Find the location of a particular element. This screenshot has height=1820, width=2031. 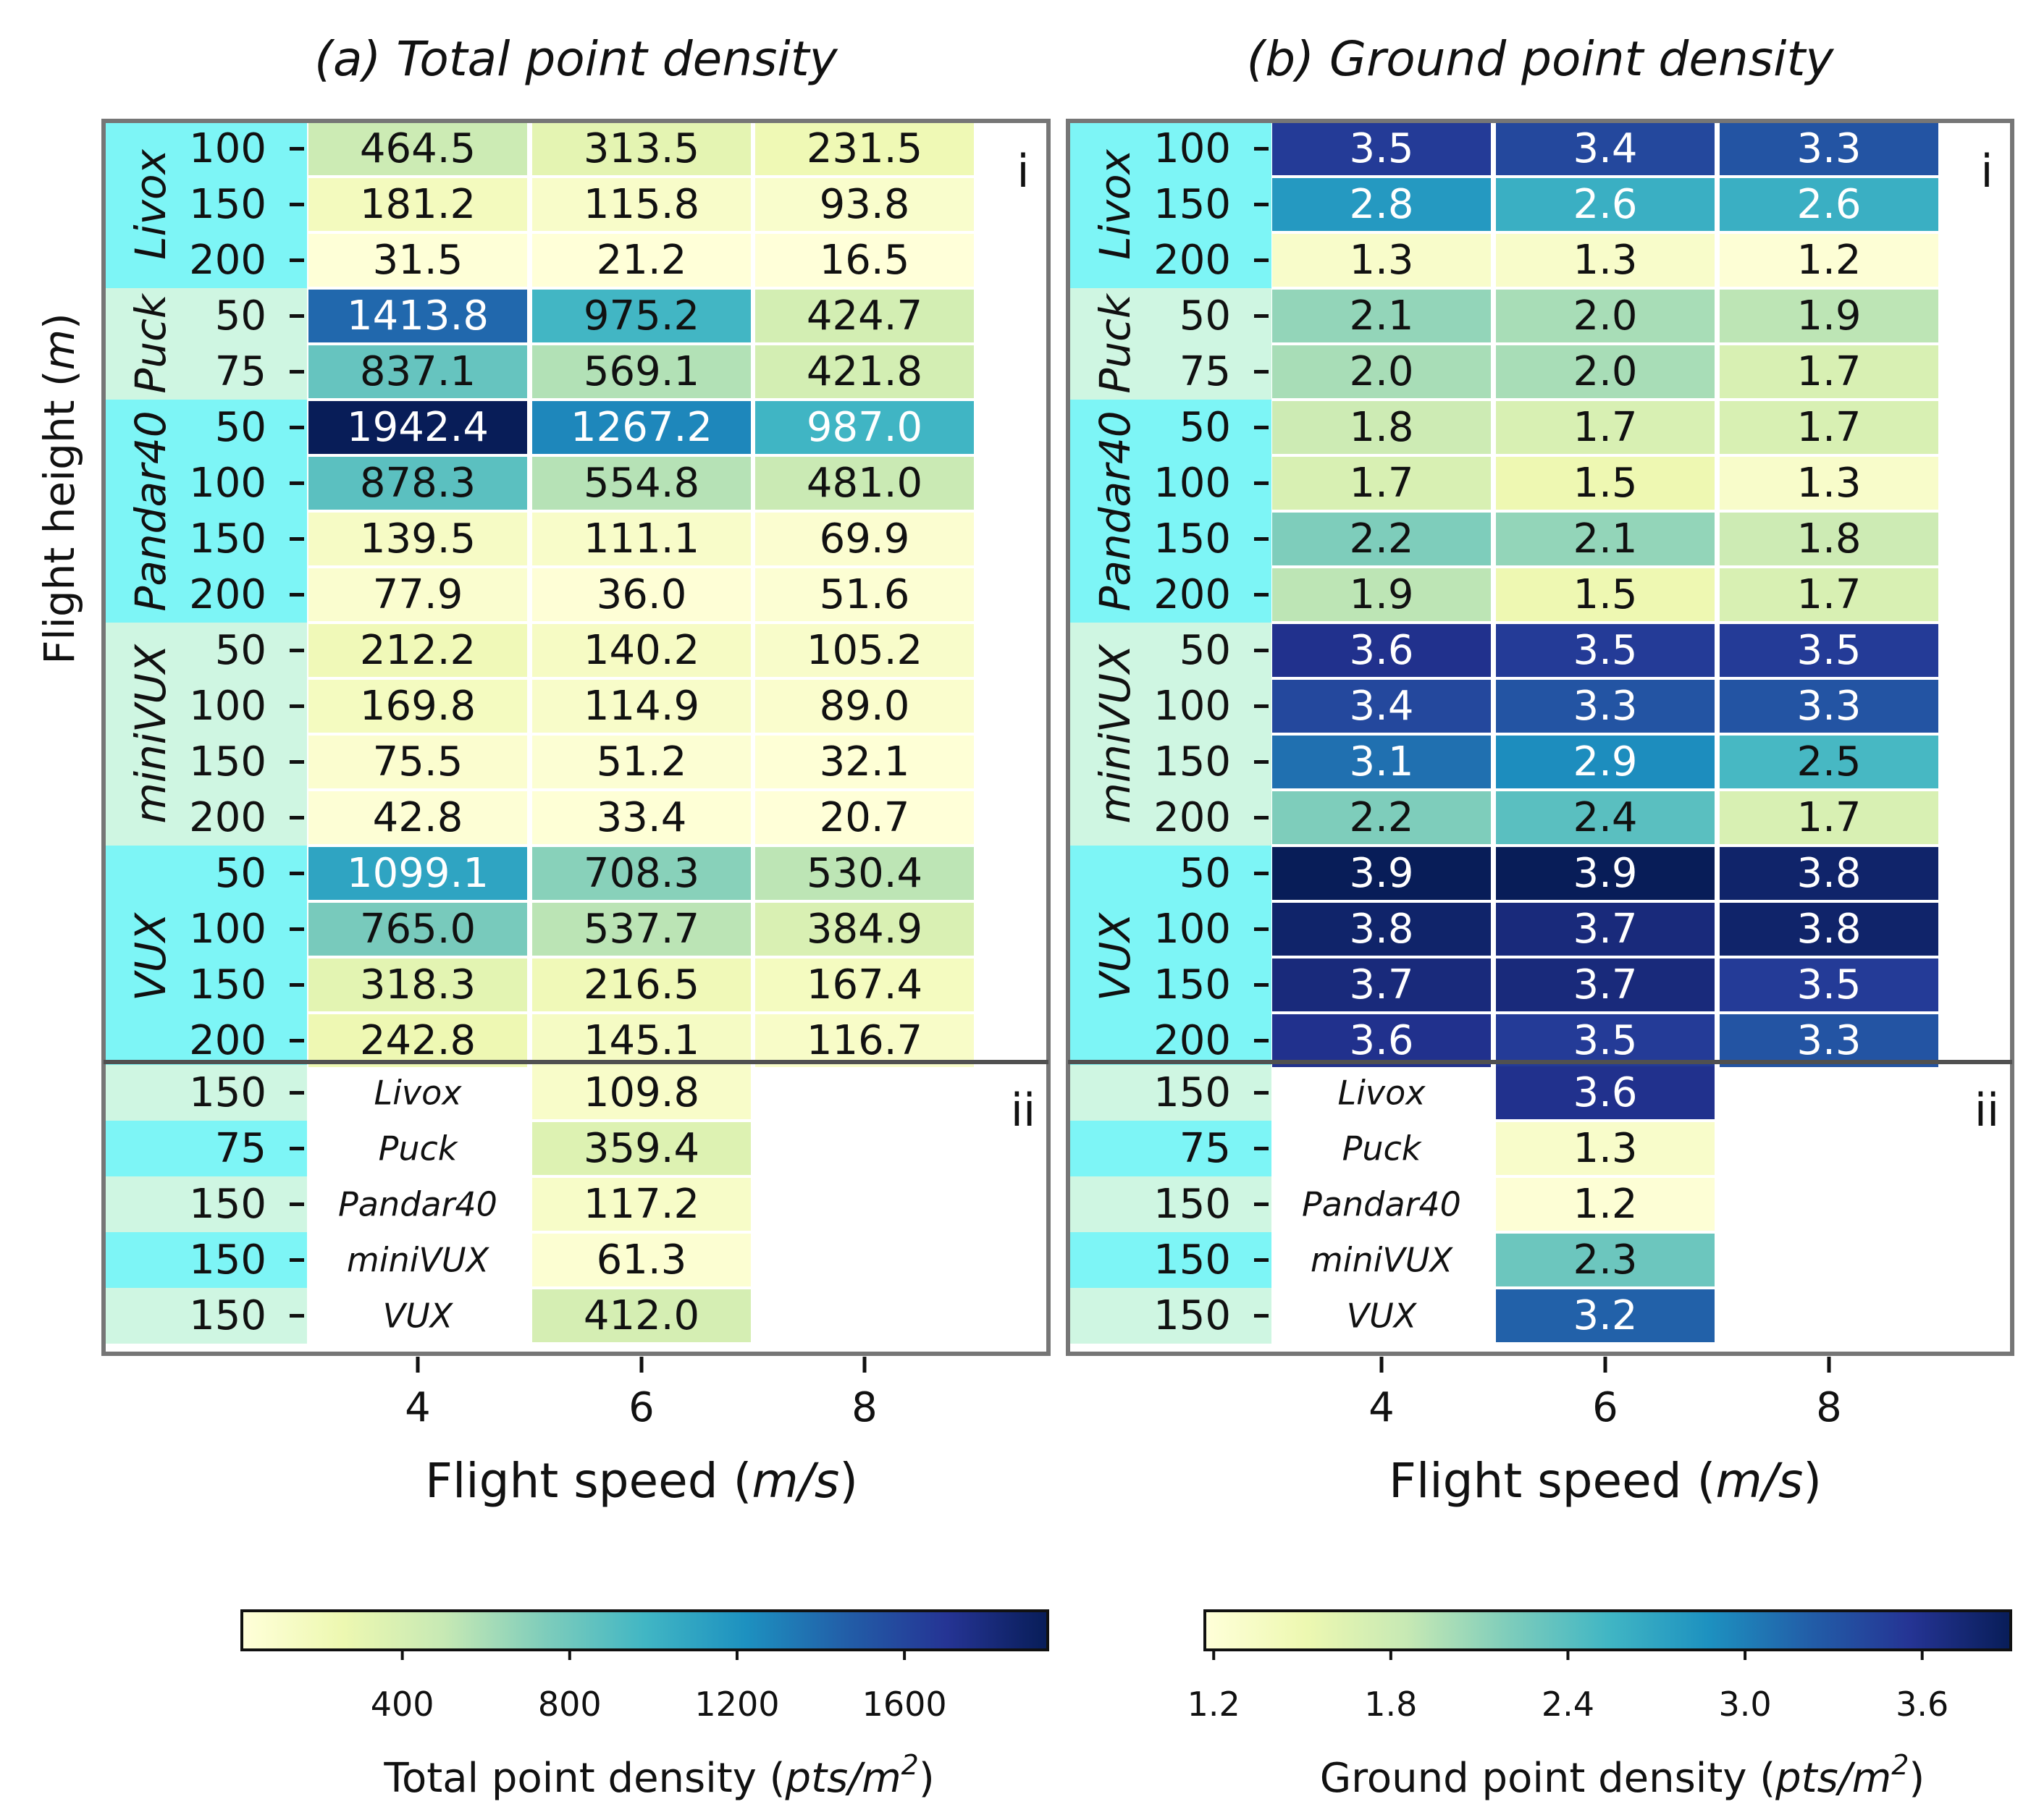

cell-value-label: 42.8 is located at coordinates (418, 818).